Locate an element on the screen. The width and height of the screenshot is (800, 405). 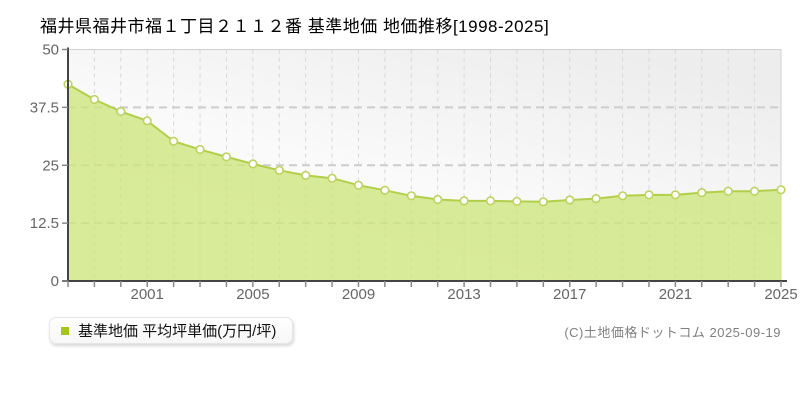
x-tick-labels: 2001 2005 2009 2013 2017 2021 2025 is located at coordinates (464, 294).